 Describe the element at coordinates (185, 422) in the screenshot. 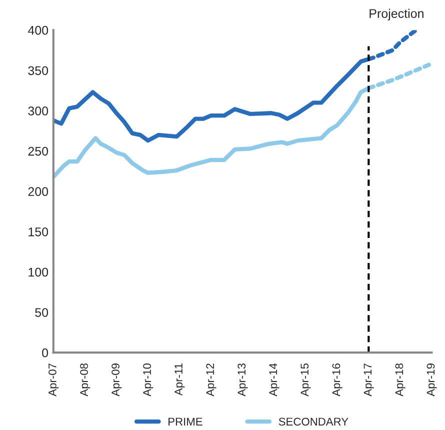

I see `legend-label: PRIME` at that location.